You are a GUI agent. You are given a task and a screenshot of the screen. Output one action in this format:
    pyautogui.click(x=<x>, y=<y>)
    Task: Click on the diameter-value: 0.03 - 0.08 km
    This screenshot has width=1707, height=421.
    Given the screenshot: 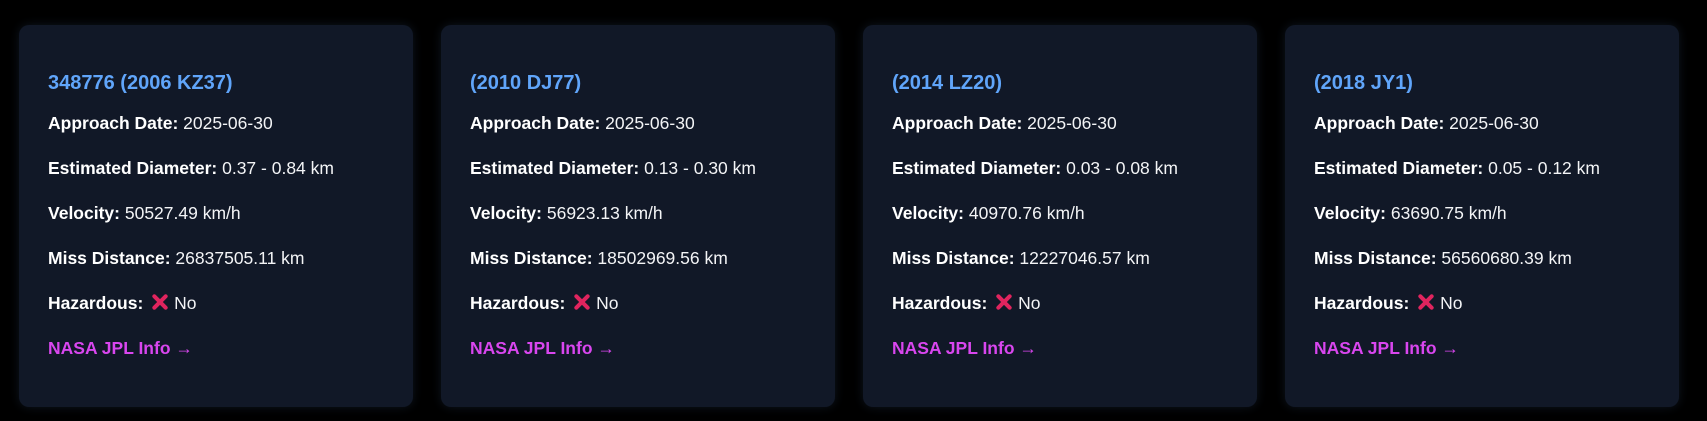 What is the action you would take?
    pyautogui.click(x=1122, y=168)
    